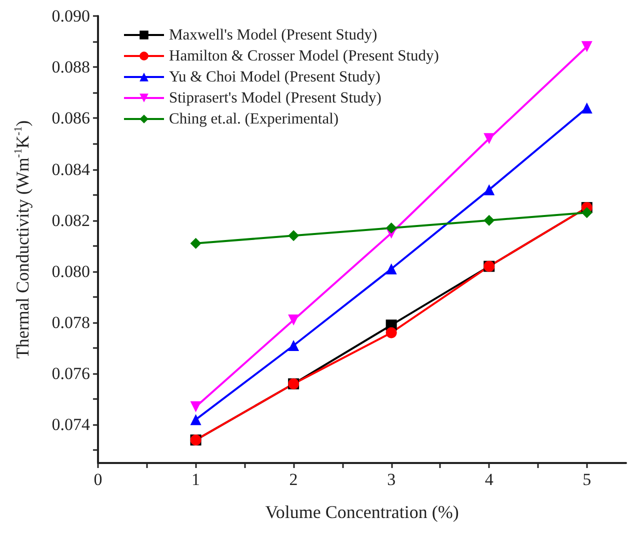 Image resolution: width=630 pixels, height=533 pixels. Describe the element at coordinates (22, 239) in the screenshot. I see `y-axis-title: Thermal Conductivity (Wm-1K-1)` at that location.